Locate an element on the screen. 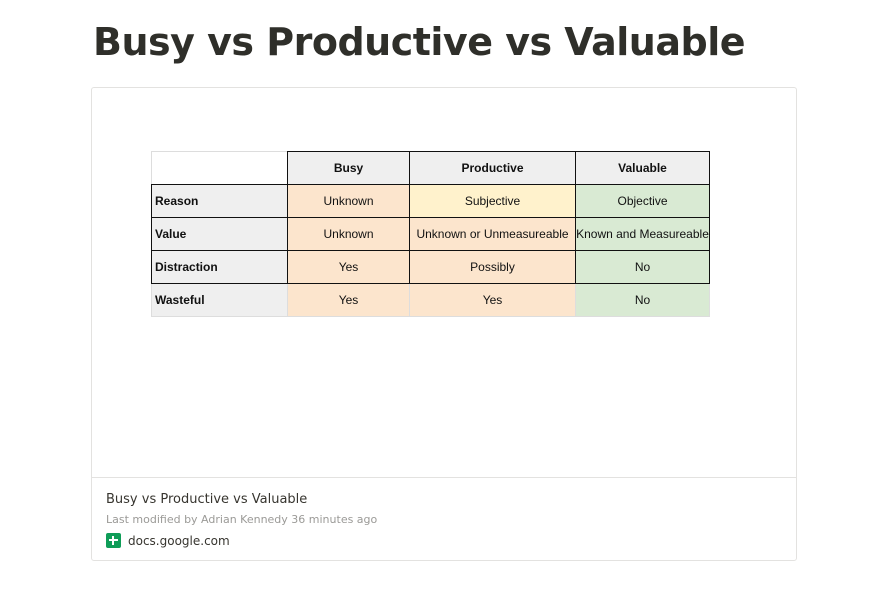 The width and height of the screenshot is (881, 598). header-row: Busy Productive Valuable is located at coordinates (430, 168).